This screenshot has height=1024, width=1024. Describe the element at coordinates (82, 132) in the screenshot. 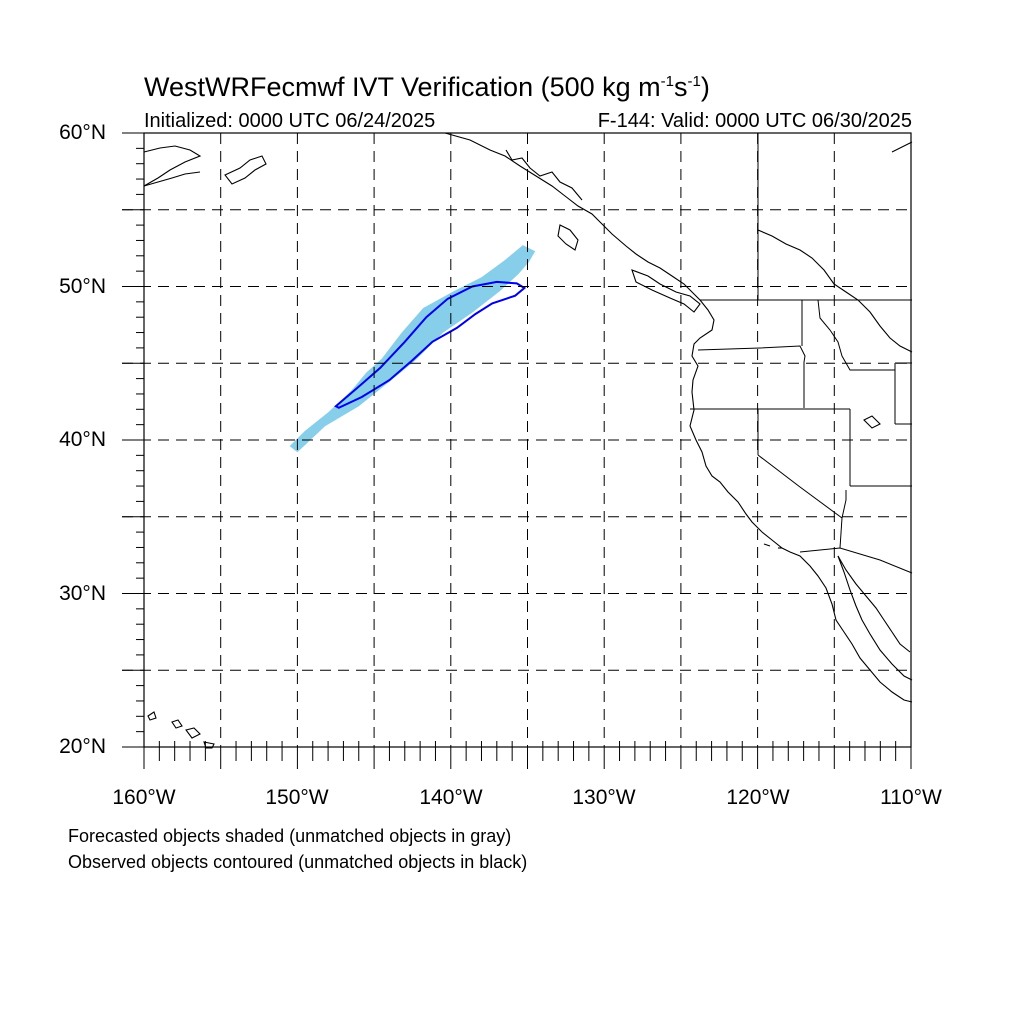

I see `lat-label-60n: 60°N` at that location.